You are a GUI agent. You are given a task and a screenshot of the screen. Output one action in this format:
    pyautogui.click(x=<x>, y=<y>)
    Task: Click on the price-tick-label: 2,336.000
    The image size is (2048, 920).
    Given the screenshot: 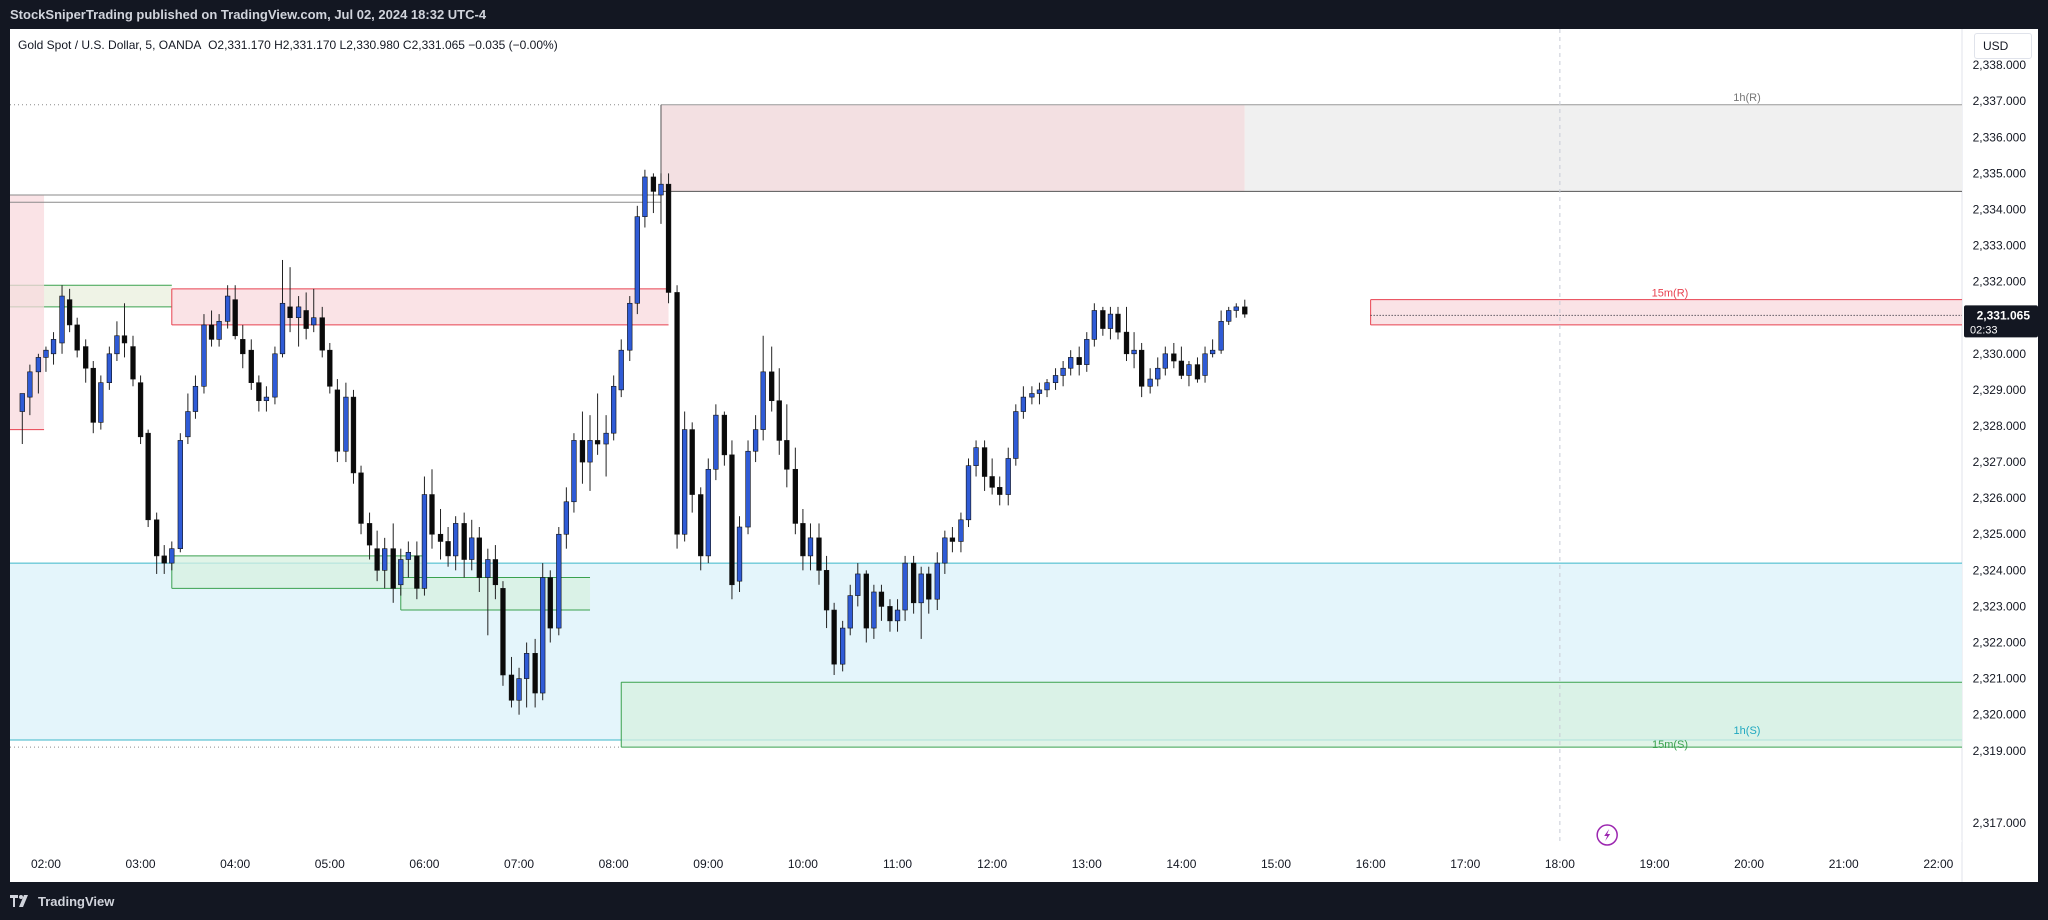 What is the action you would take?
    pyautogui.click(x=2000, y=137)
    